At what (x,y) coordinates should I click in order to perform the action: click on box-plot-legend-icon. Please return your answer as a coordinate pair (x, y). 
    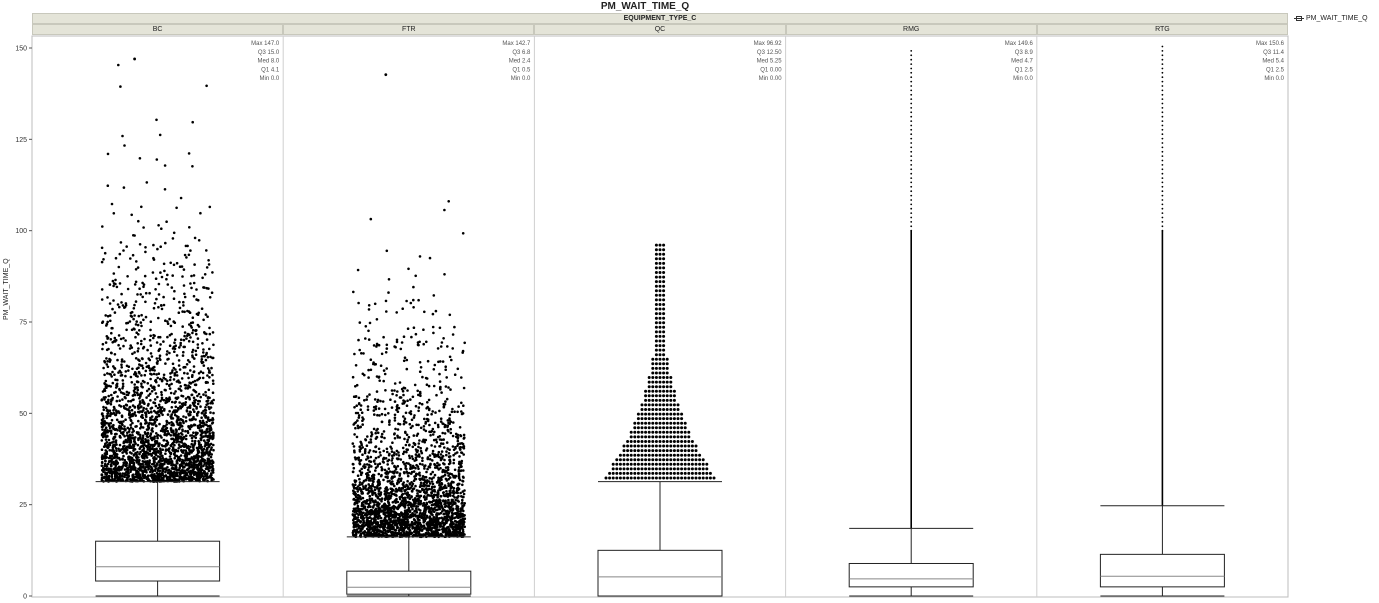
    Looking at the image, I should click on (1299, 18).